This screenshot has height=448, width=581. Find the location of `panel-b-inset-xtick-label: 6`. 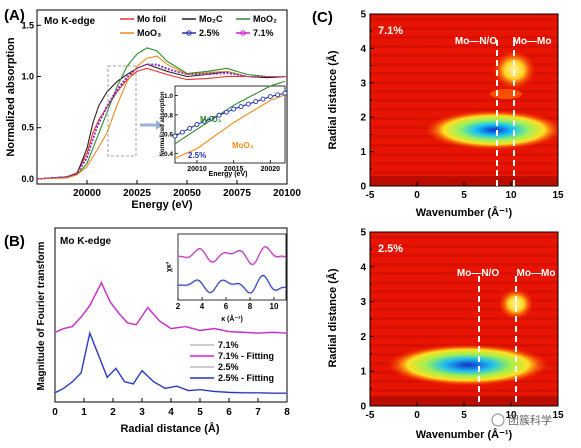

panel-b-inset-xtick-label: 6 is located at coordinates (226, 306).